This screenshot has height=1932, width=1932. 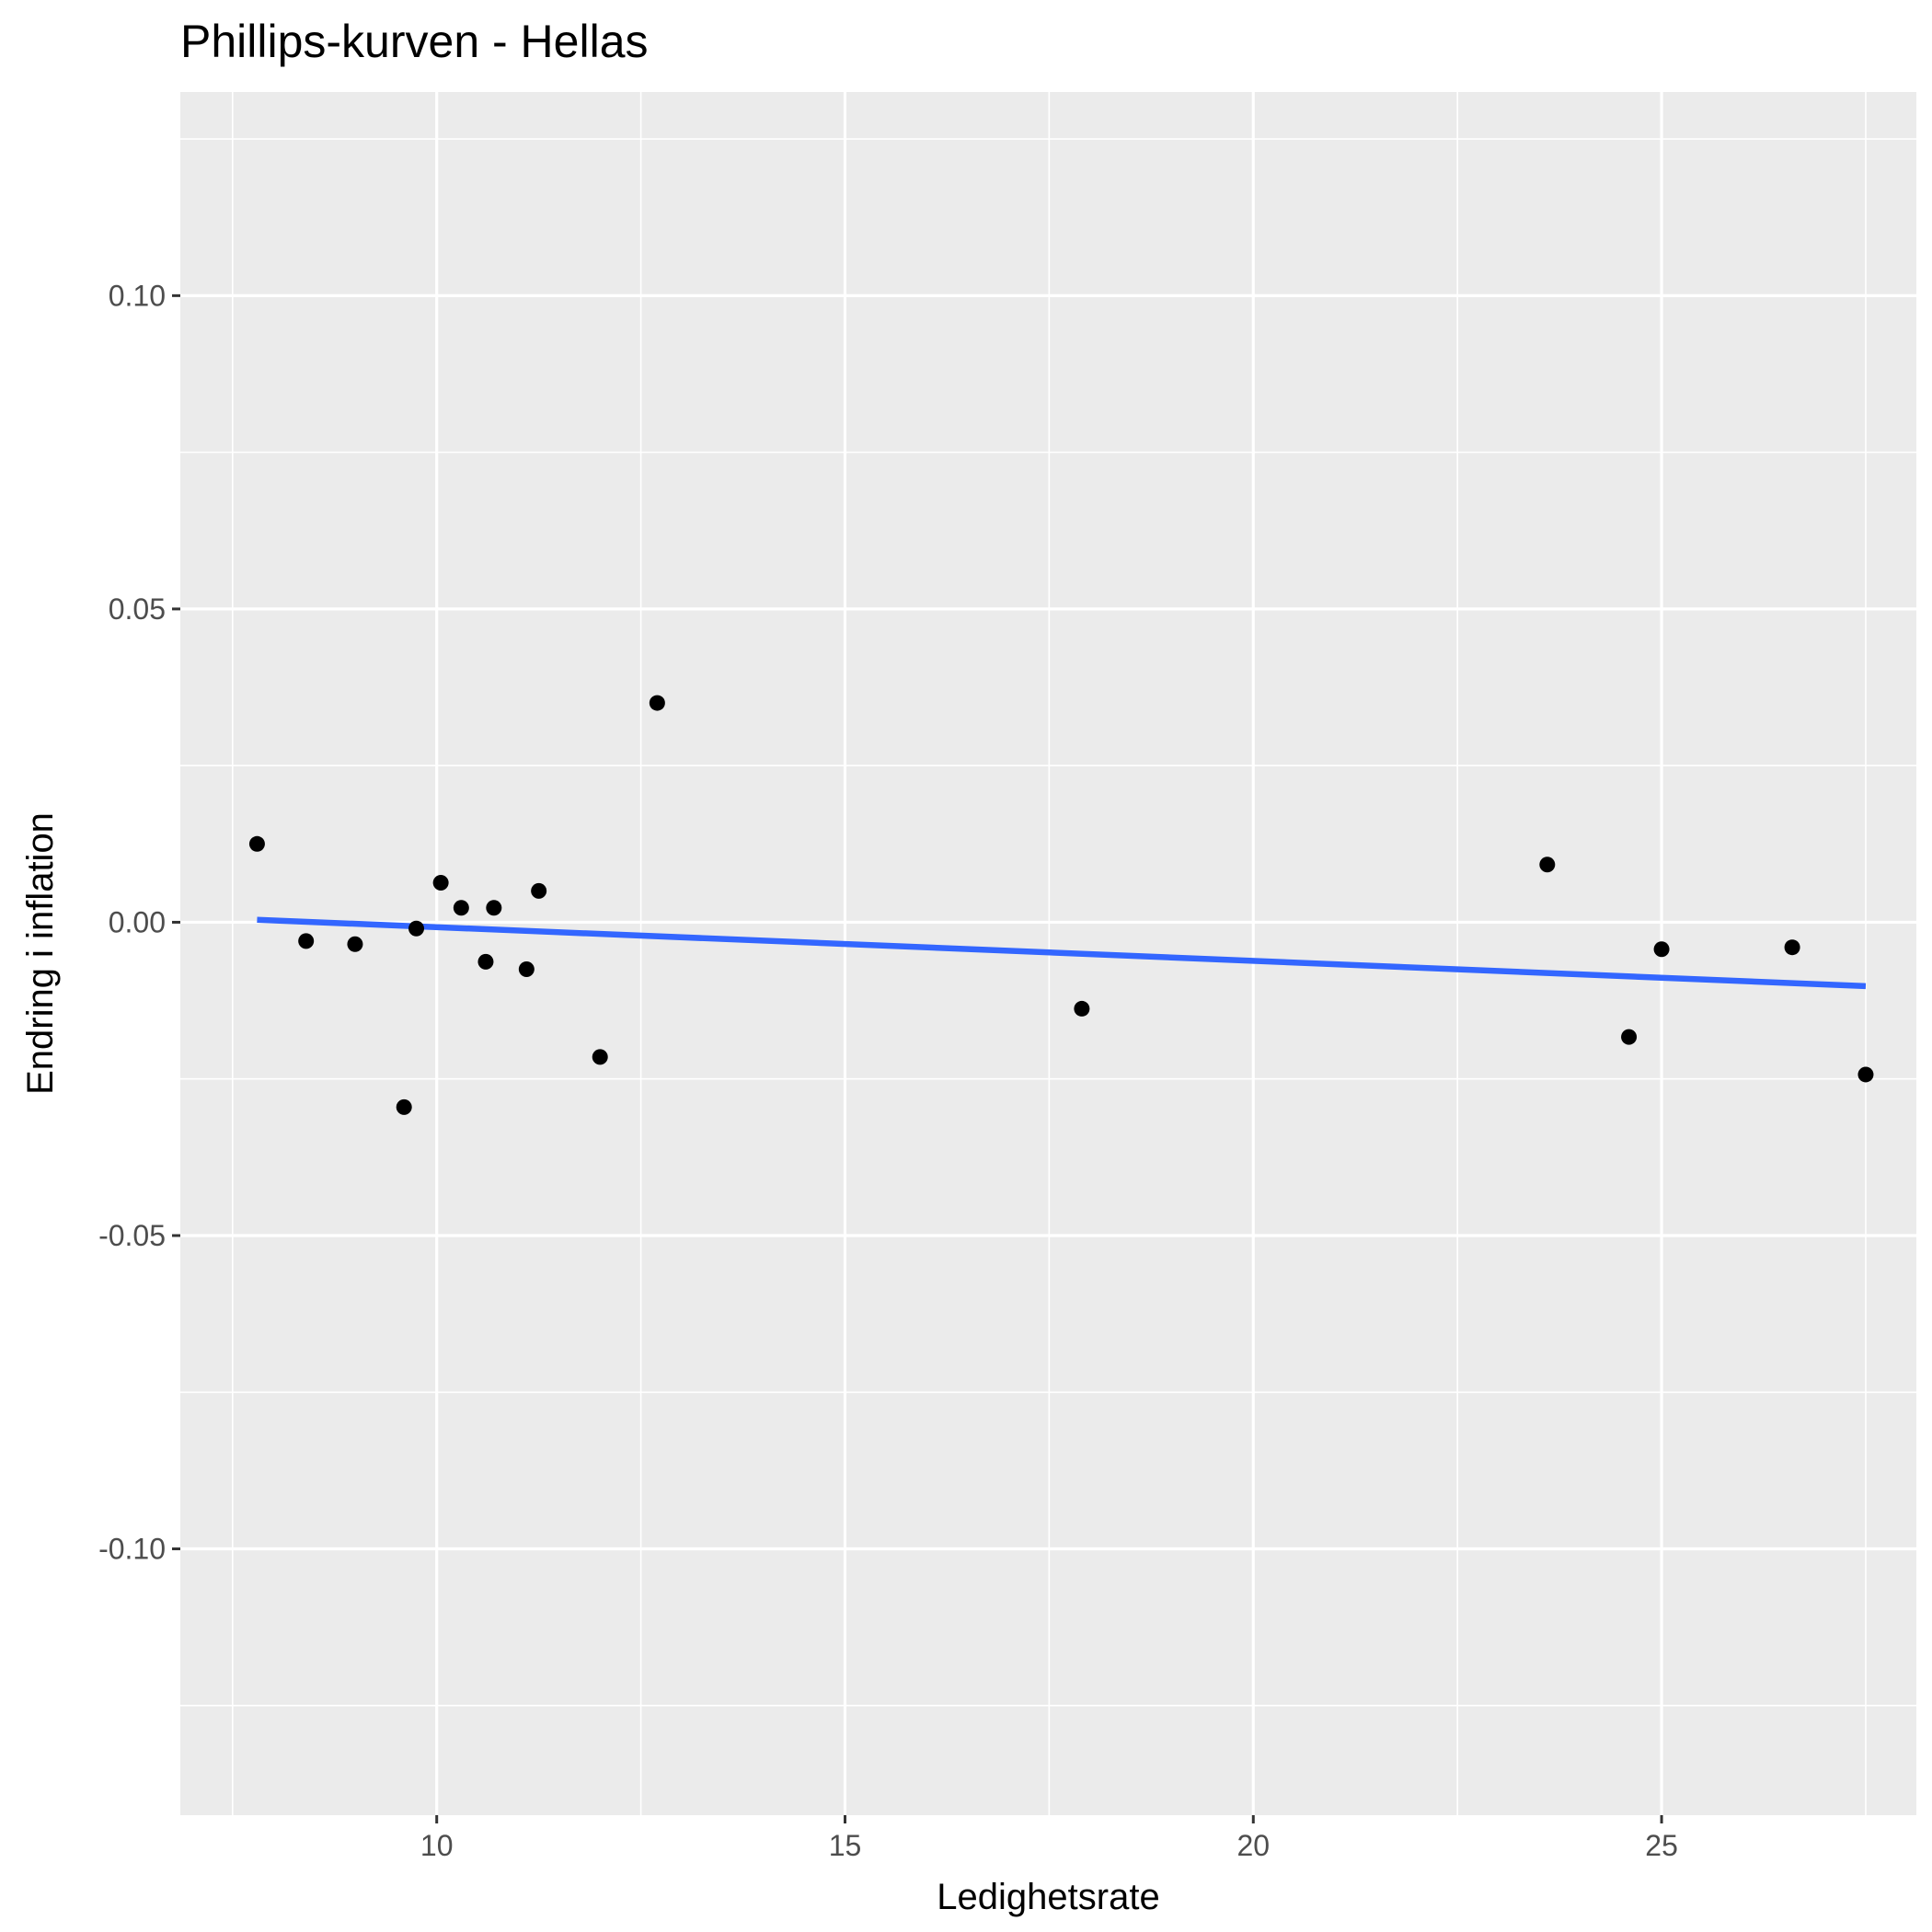 I want to click on chart-title: Phillips-kurven - Hellas, so click(x=414, y=41).